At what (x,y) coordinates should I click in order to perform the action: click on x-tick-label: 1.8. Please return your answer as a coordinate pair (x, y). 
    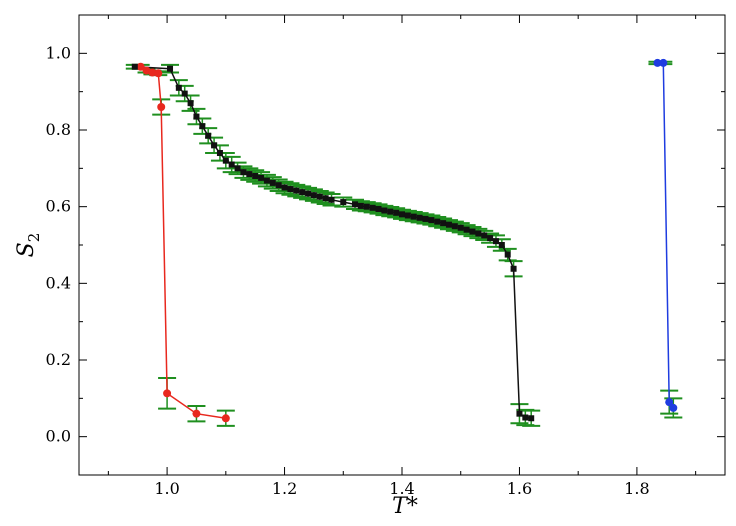
    Looking at the image, I should click on (636, 488).